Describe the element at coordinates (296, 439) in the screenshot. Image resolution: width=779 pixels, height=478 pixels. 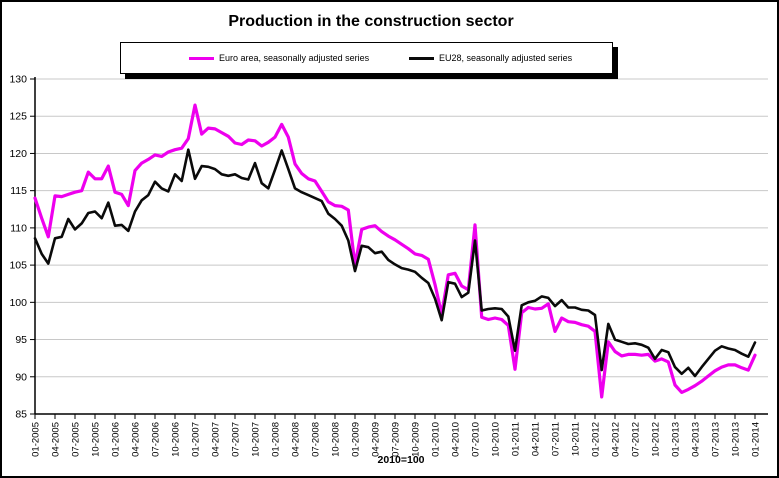
I see `svg-text: 04-2008` at that location.